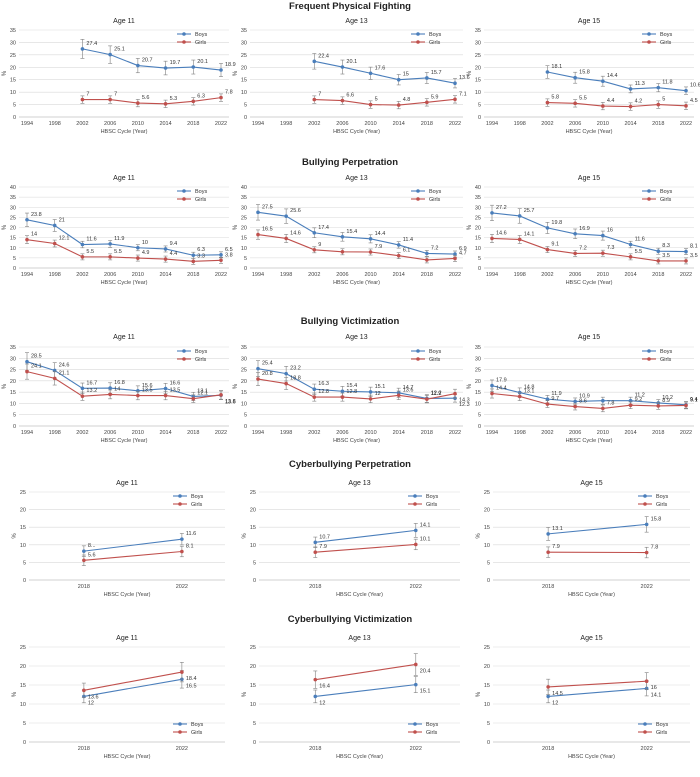  Describe the element at coordinates (24, 724) in the screenshot. I see `y-tick-label: 5` at that location.